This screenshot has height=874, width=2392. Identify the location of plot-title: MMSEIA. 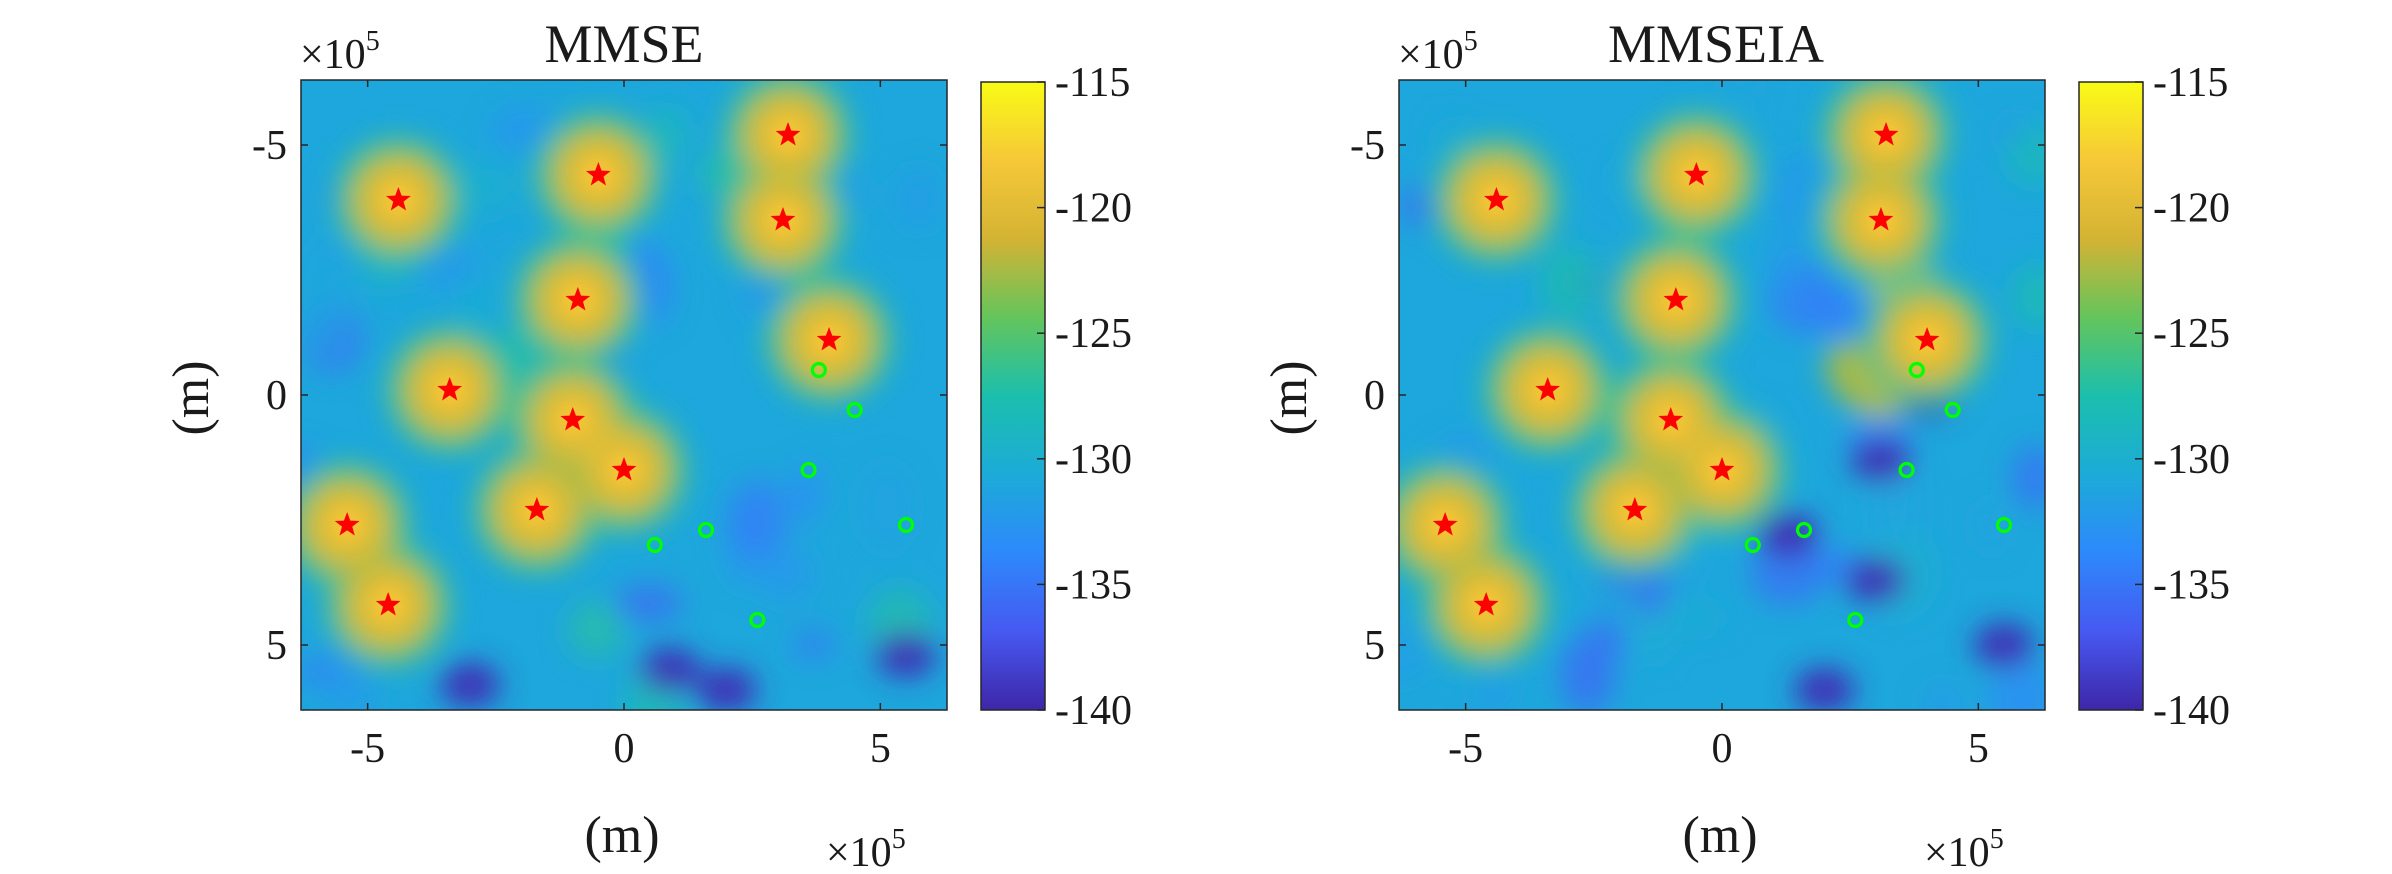
(1716, 44).